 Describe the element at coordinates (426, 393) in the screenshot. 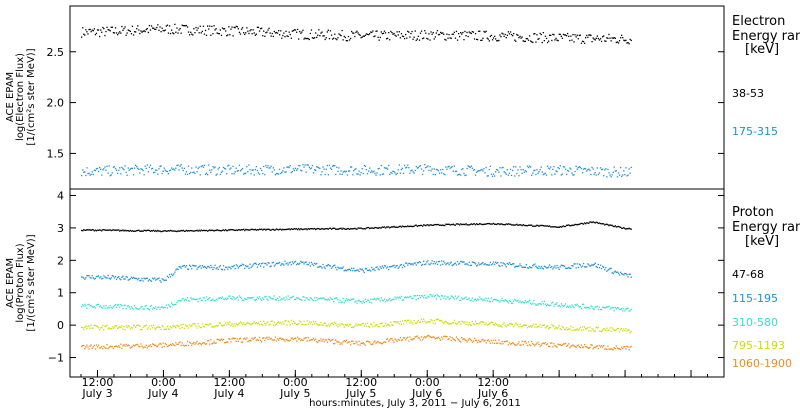

I see `x-tick-date-label: July 6` at that location.